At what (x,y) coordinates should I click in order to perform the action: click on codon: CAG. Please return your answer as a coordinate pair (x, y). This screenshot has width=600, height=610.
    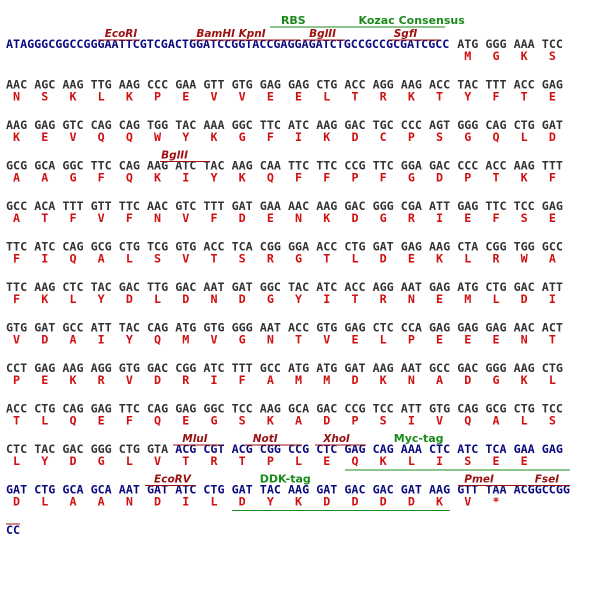
    Looking at the image, I should click on (129, 125).